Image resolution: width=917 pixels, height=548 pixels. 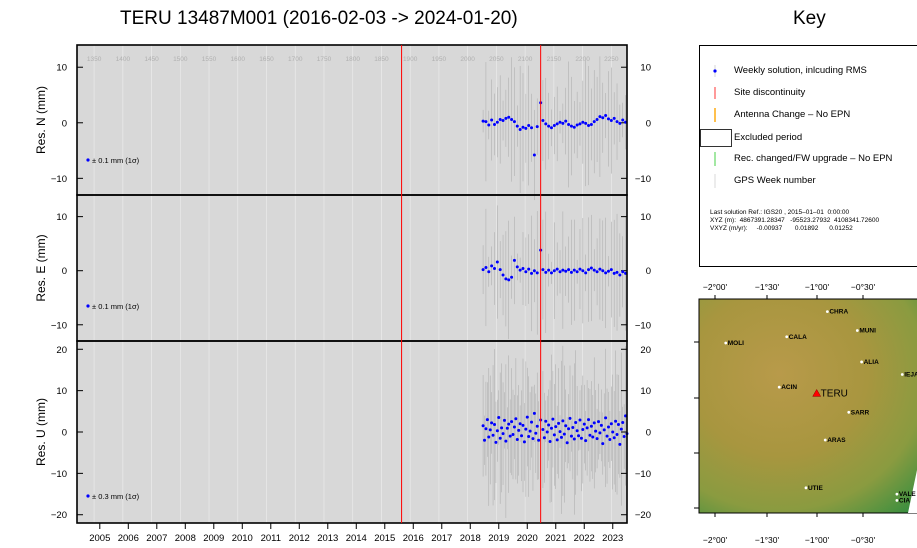 I want to click on lon-label-top: −0°30', so click(x=863, y=287).